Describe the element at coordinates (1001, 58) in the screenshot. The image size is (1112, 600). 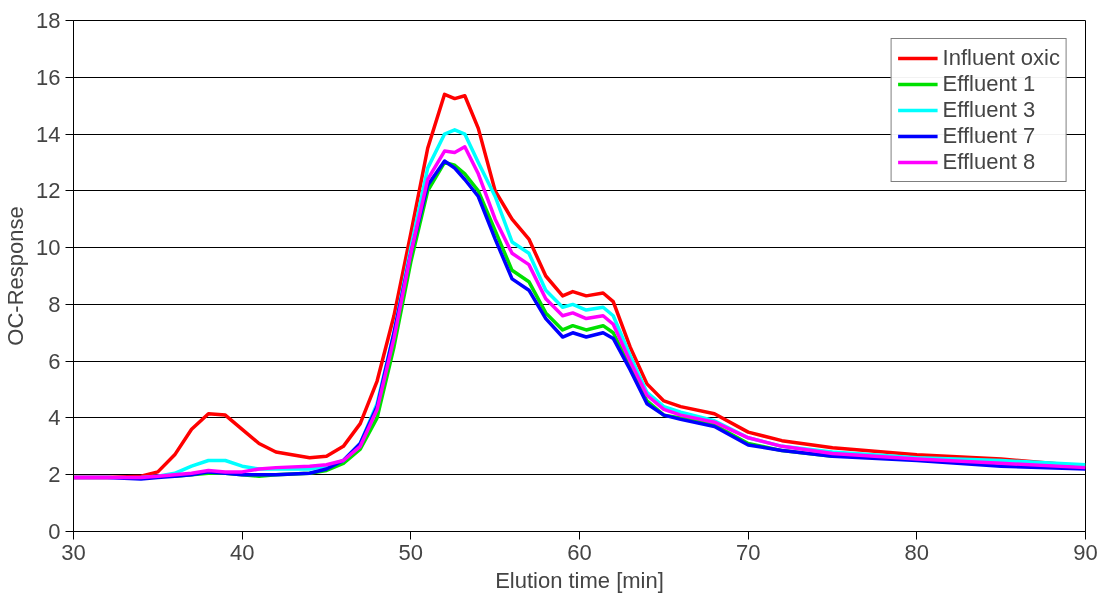
I see `legend-label: Influent oxic` at that location.